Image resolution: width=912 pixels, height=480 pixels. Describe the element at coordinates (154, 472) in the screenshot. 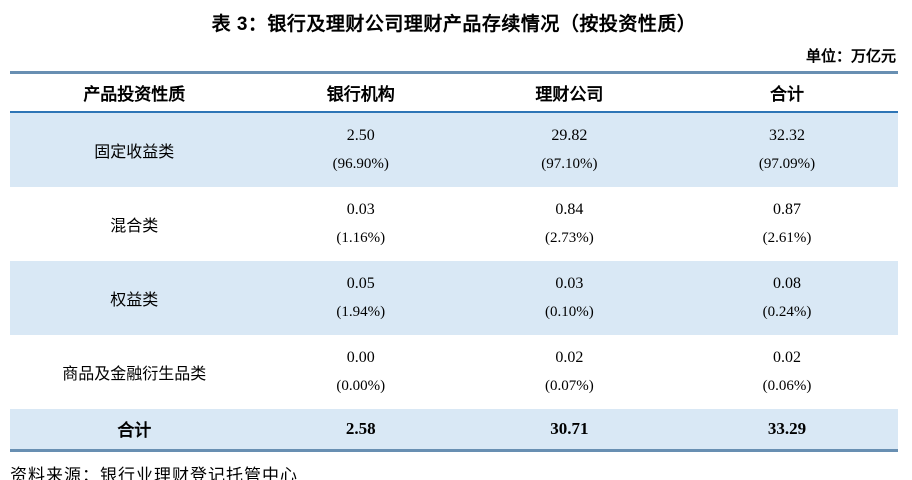

I see `source-label: 资料来源：银行业理财登记托管中心` at that location.